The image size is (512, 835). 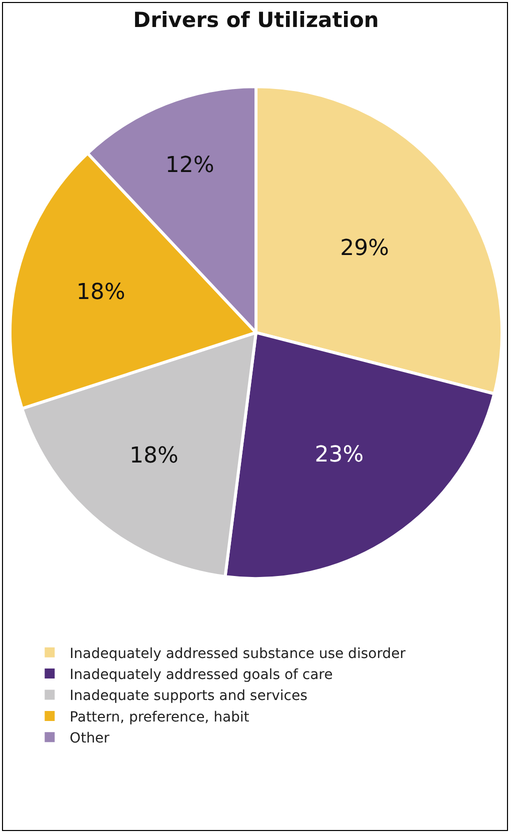 I want to click on legend-label: Inadequately addressed goals of care, so click(x=201, y=675).